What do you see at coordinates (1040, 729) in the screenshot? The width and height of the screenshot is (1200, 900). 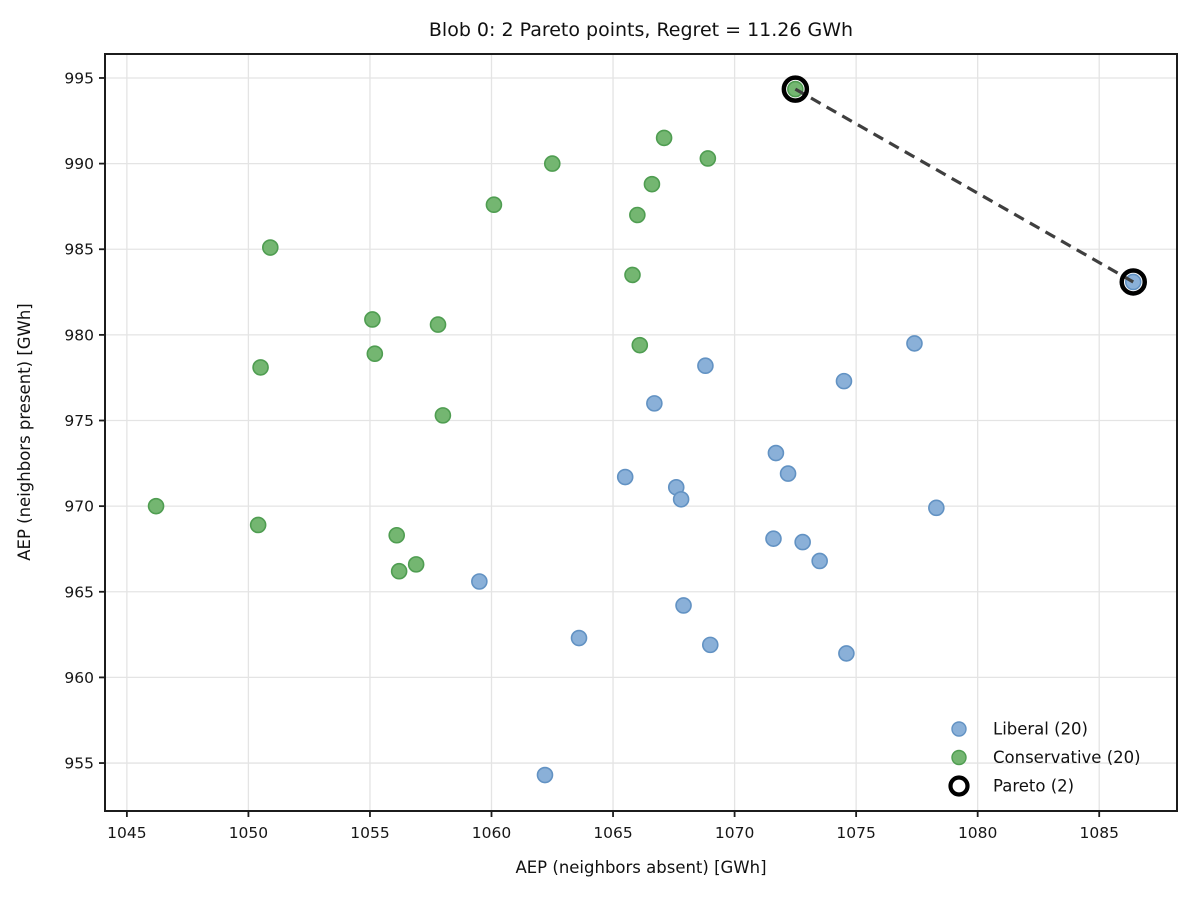 I see `legend-item-label: Liberal (20)` at bounding box center [1040, 729].